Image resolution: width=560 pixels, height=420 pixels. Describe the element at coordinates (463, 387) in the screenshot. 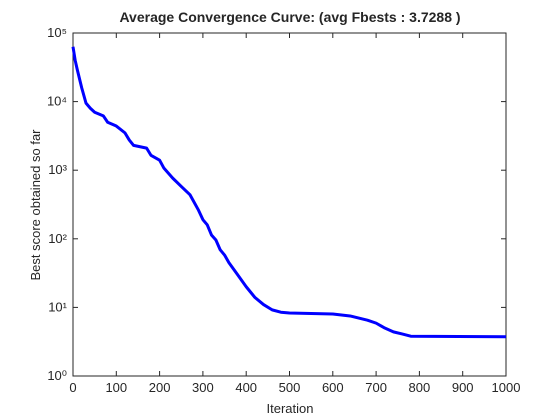

I see `x-tick-label: 900` at that location.